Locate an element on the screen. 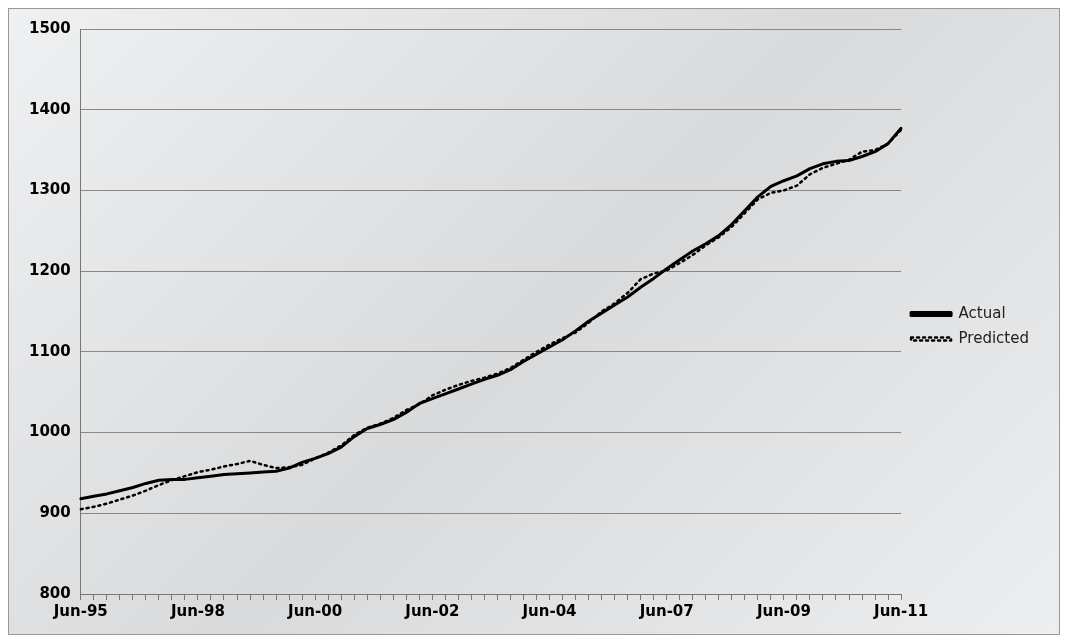 This screenshot has height=643, width=1069. legend-label: Actual is located at coordinates (982, 312).